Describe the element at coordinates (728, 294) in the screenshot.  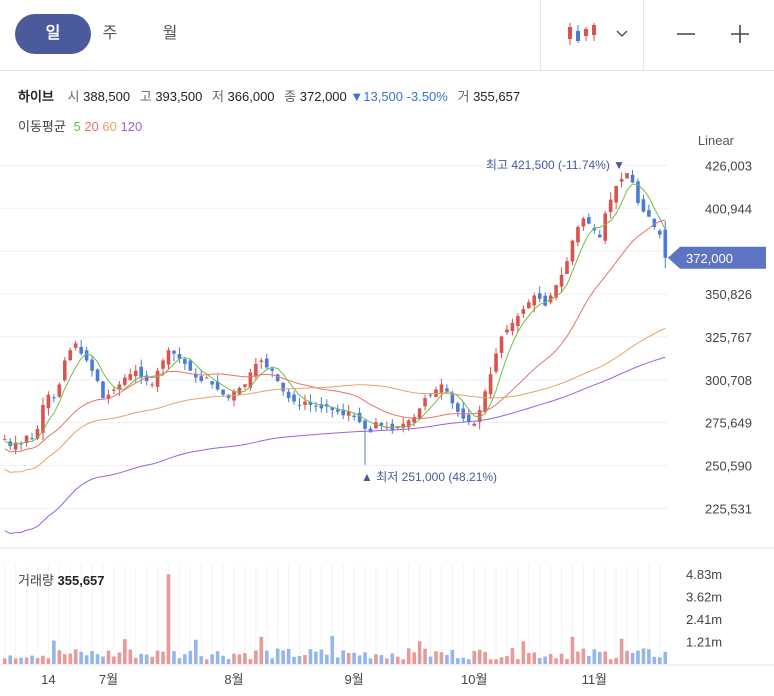
I see `price-tick-label: 350,826` at that location.